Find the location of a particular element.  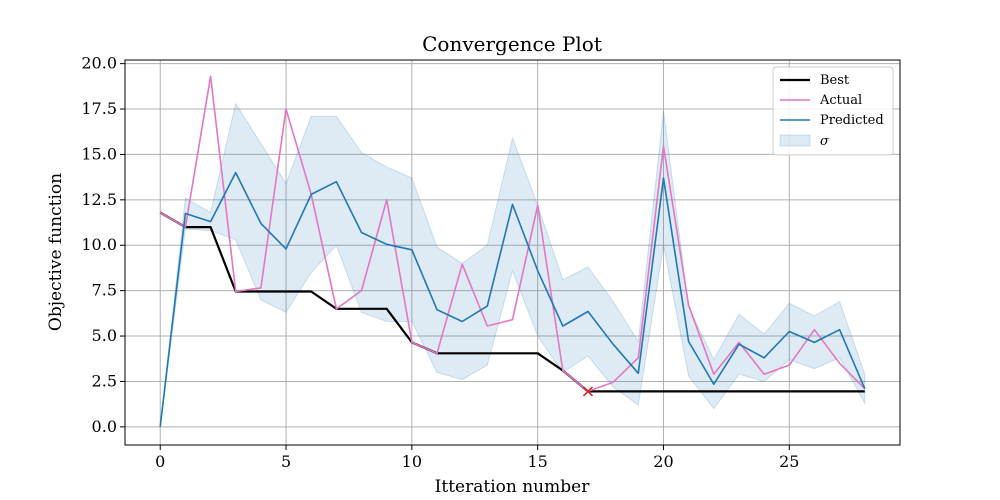

legend-box is located at coordinates (833, 111).